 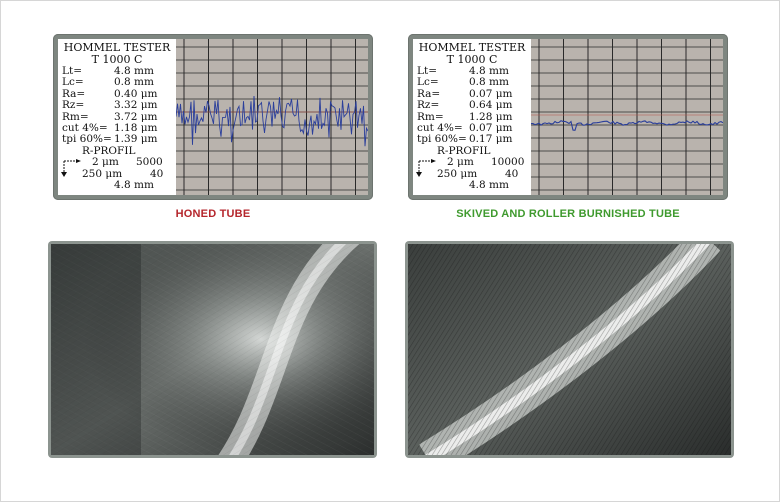 I want to click on honed-profile-chart, so click(x=272, y=117).